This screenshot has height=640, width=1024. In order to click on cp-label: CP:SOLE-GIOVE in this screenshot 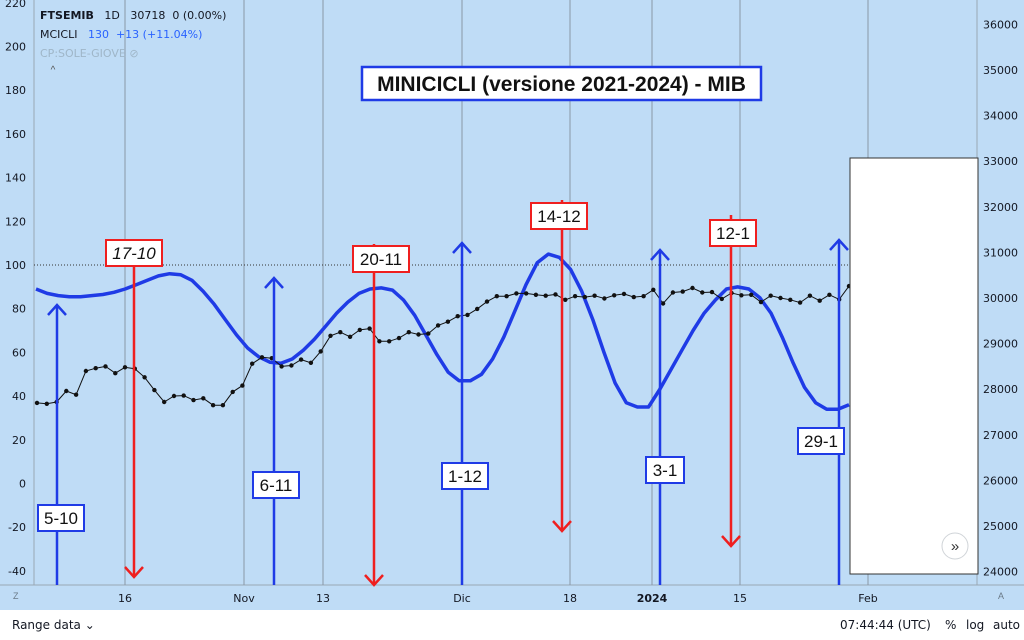, I will do `click(83, 53)`.